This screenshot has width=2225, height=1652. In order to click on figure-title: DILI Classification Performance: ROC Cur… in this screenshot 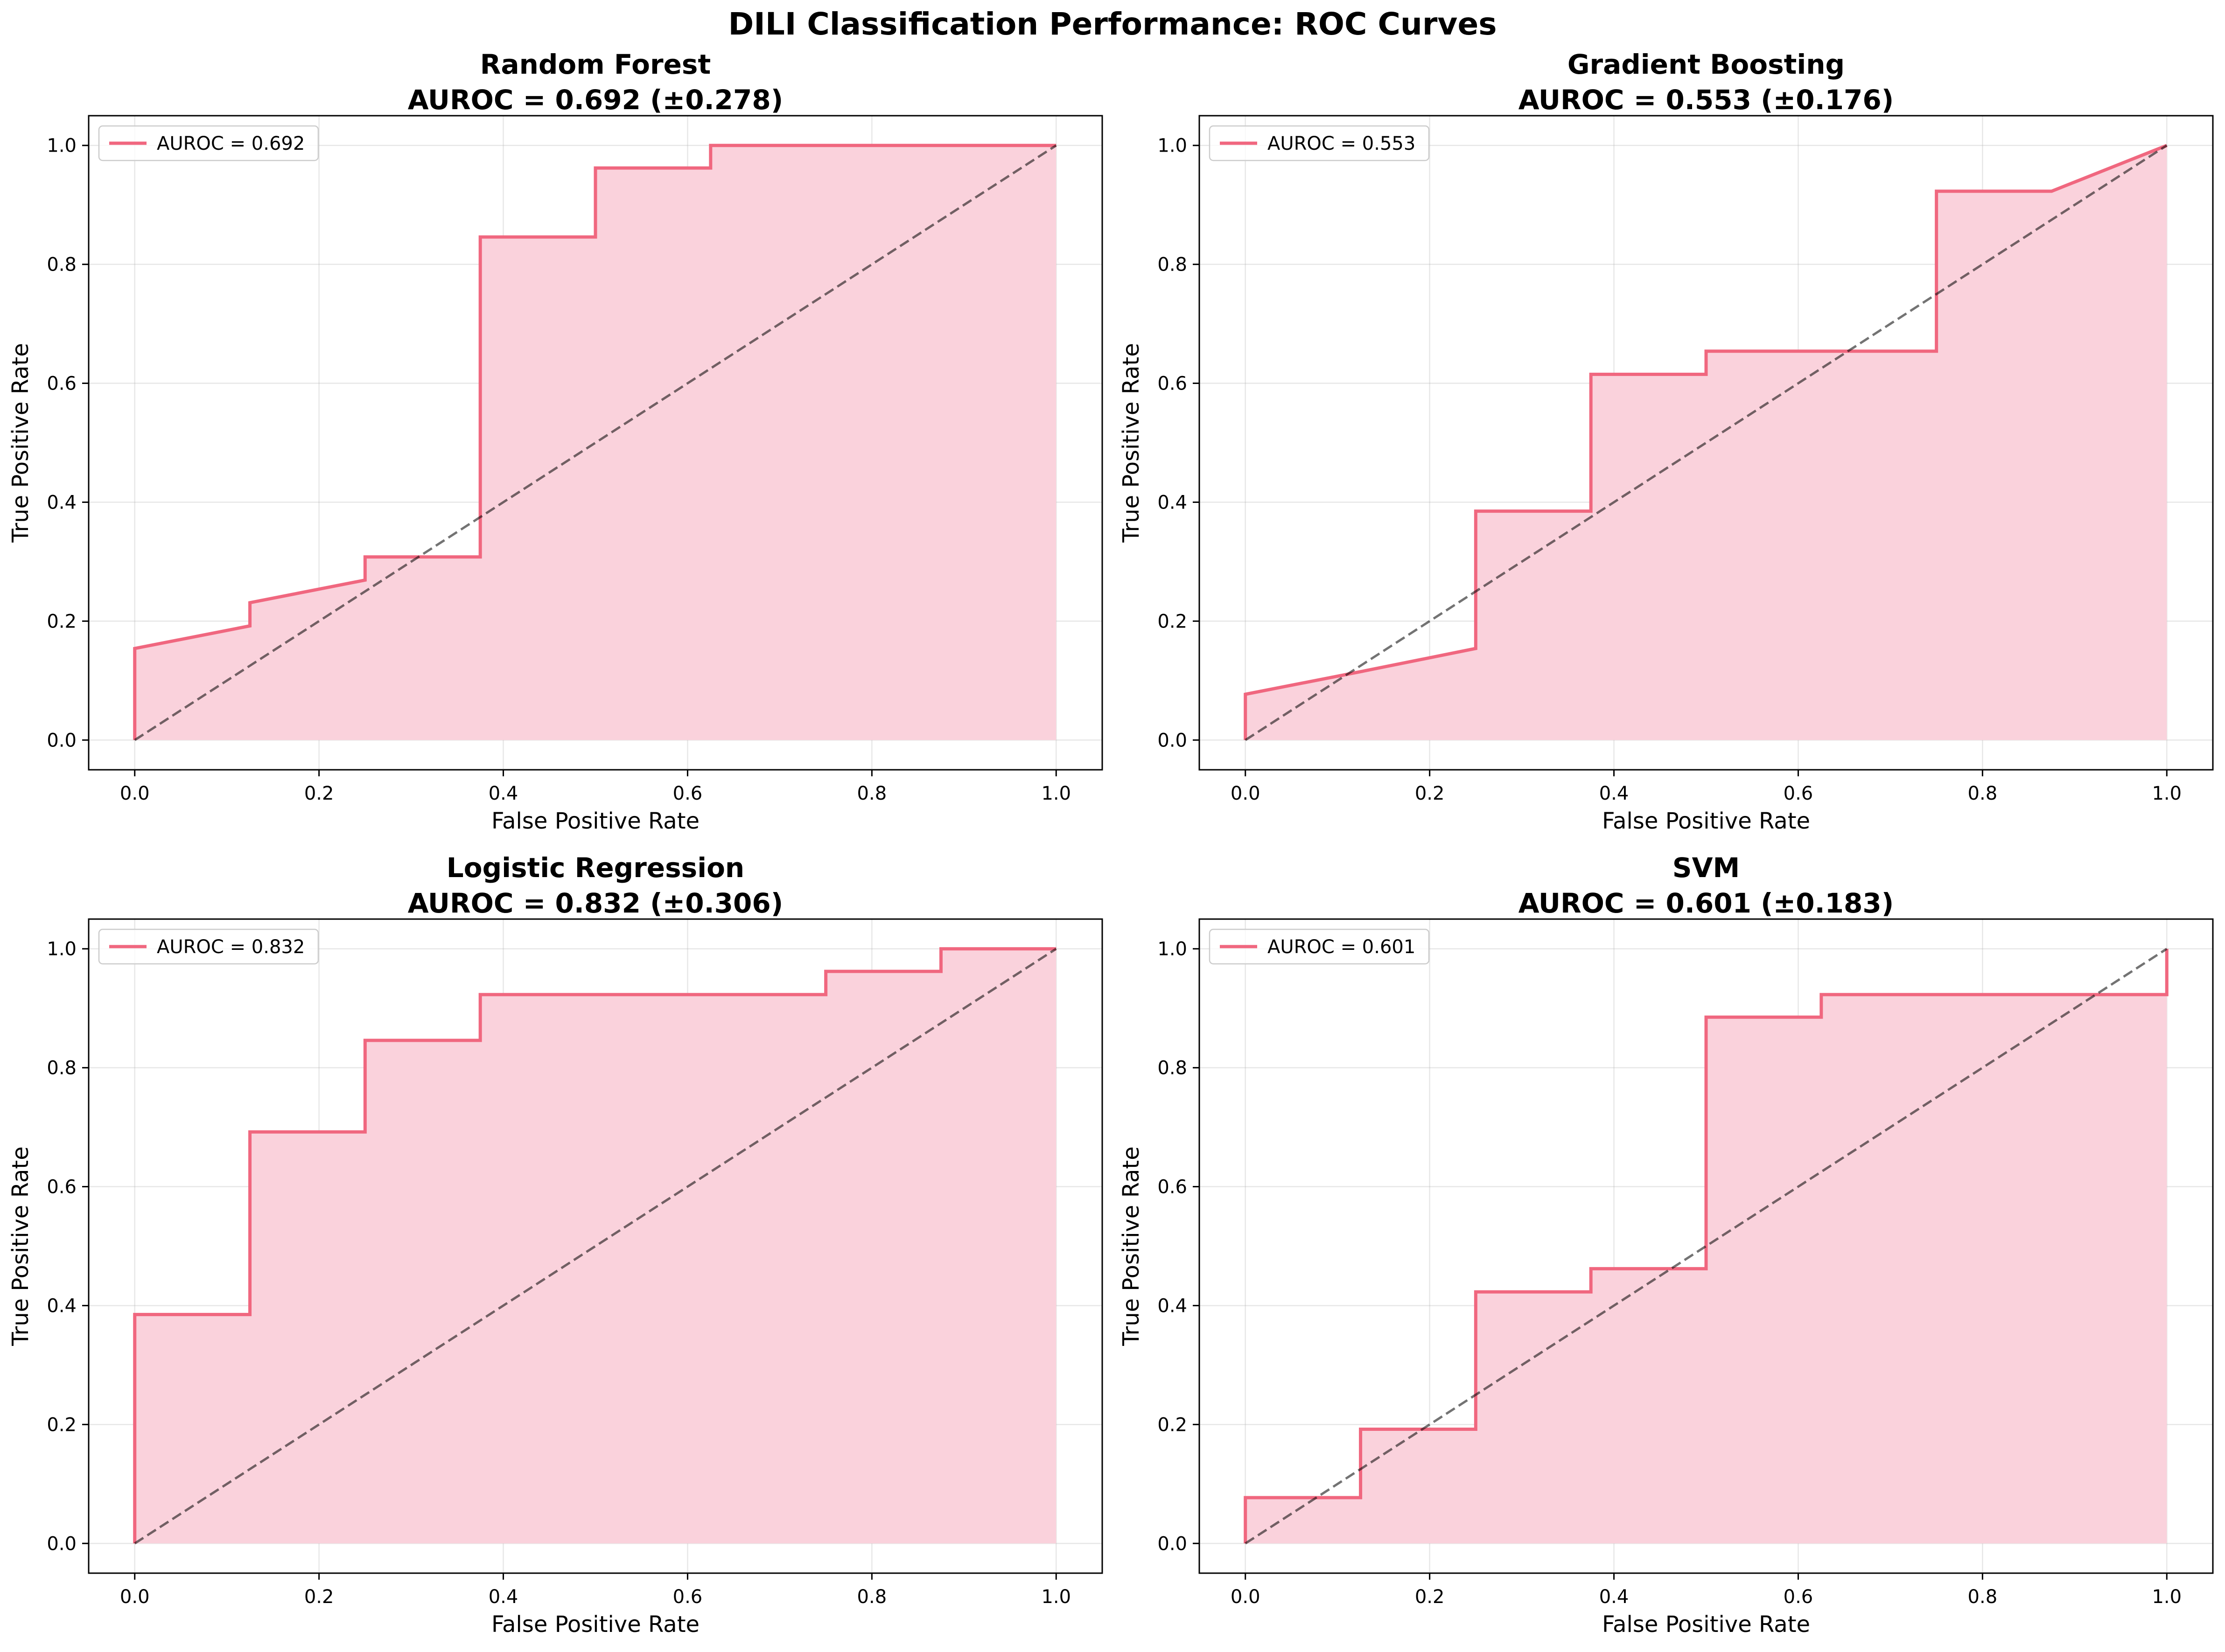, I will do `click(1112, 24)`.